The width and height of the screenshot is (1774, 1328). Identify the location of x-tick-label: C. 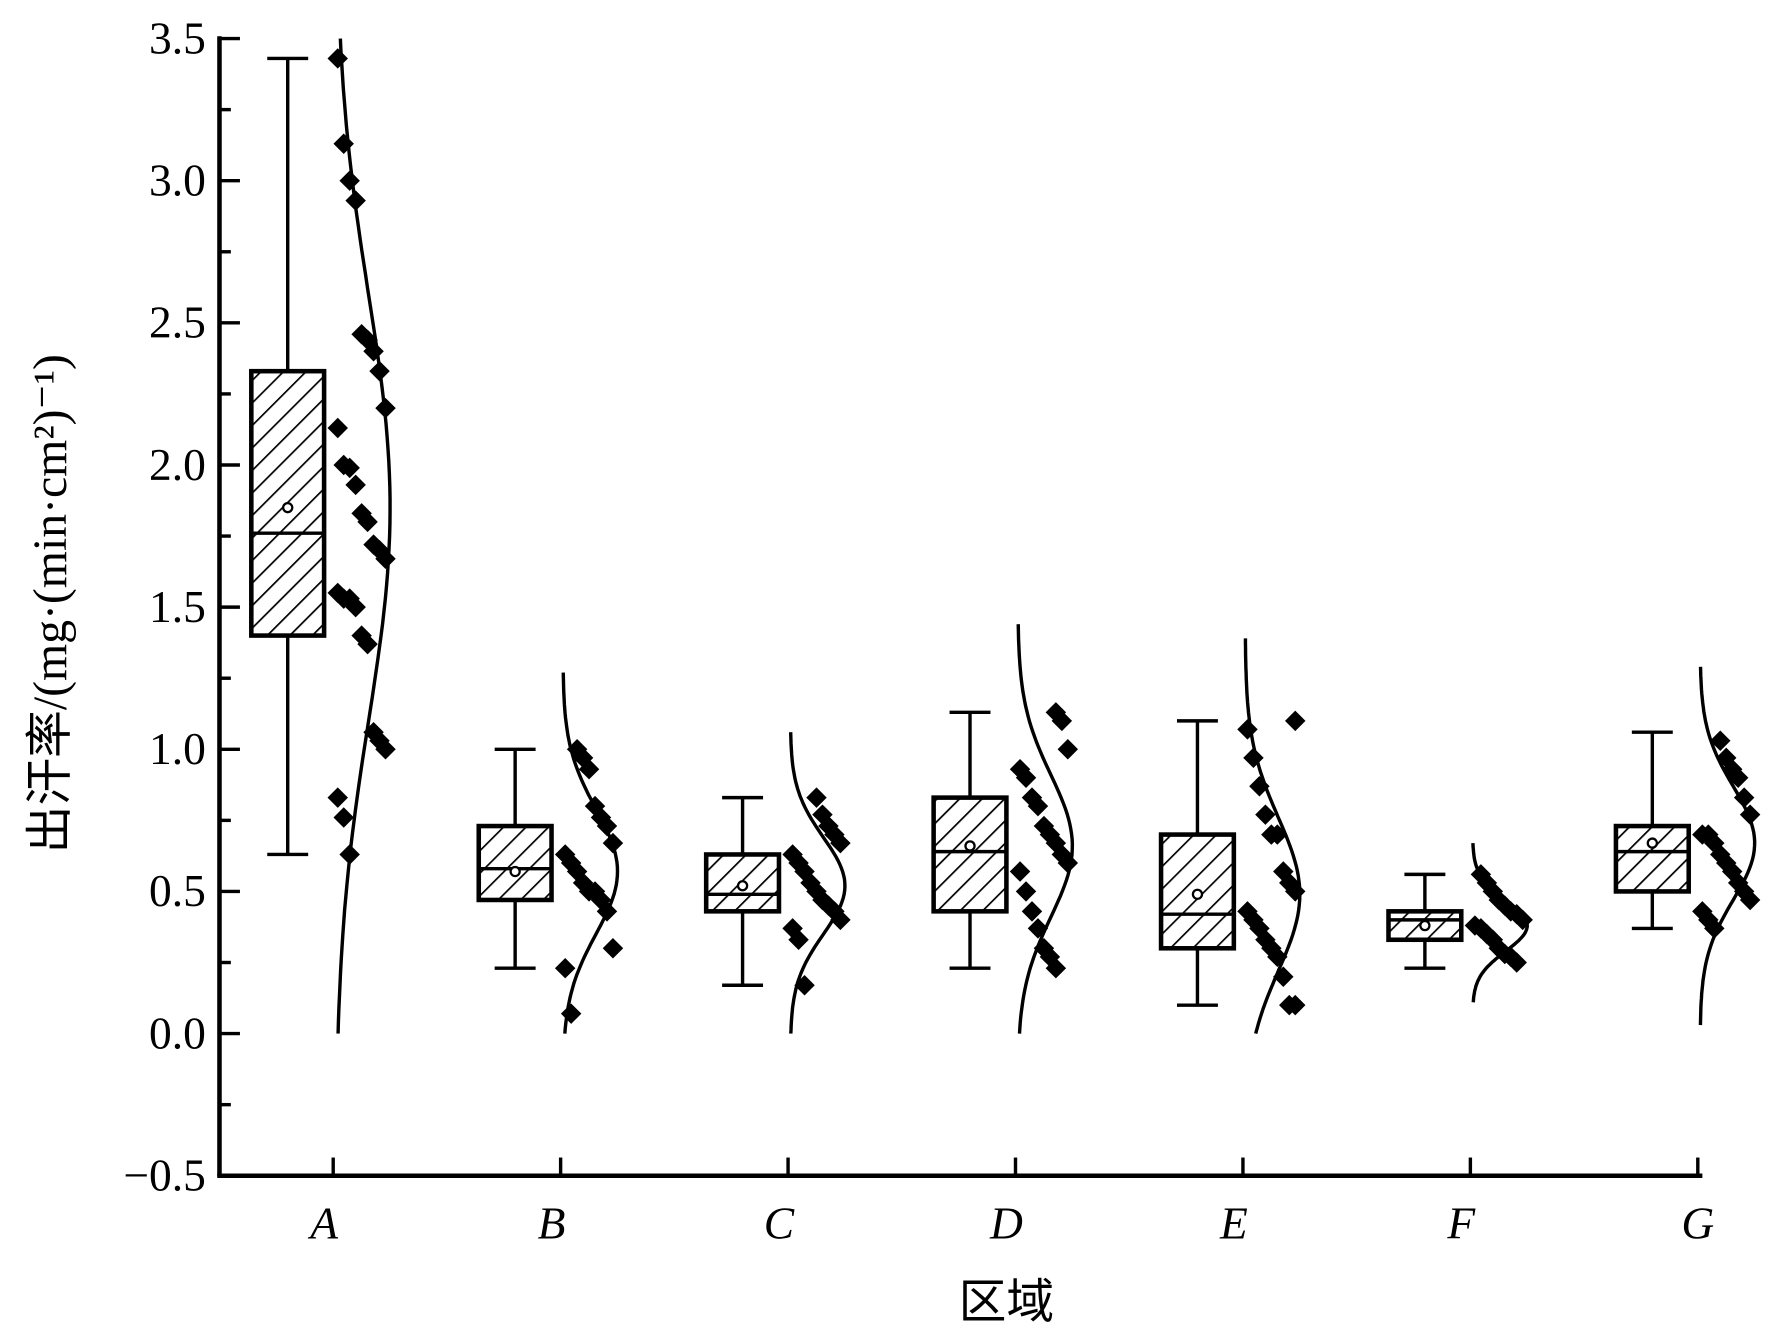
(779, 1222).